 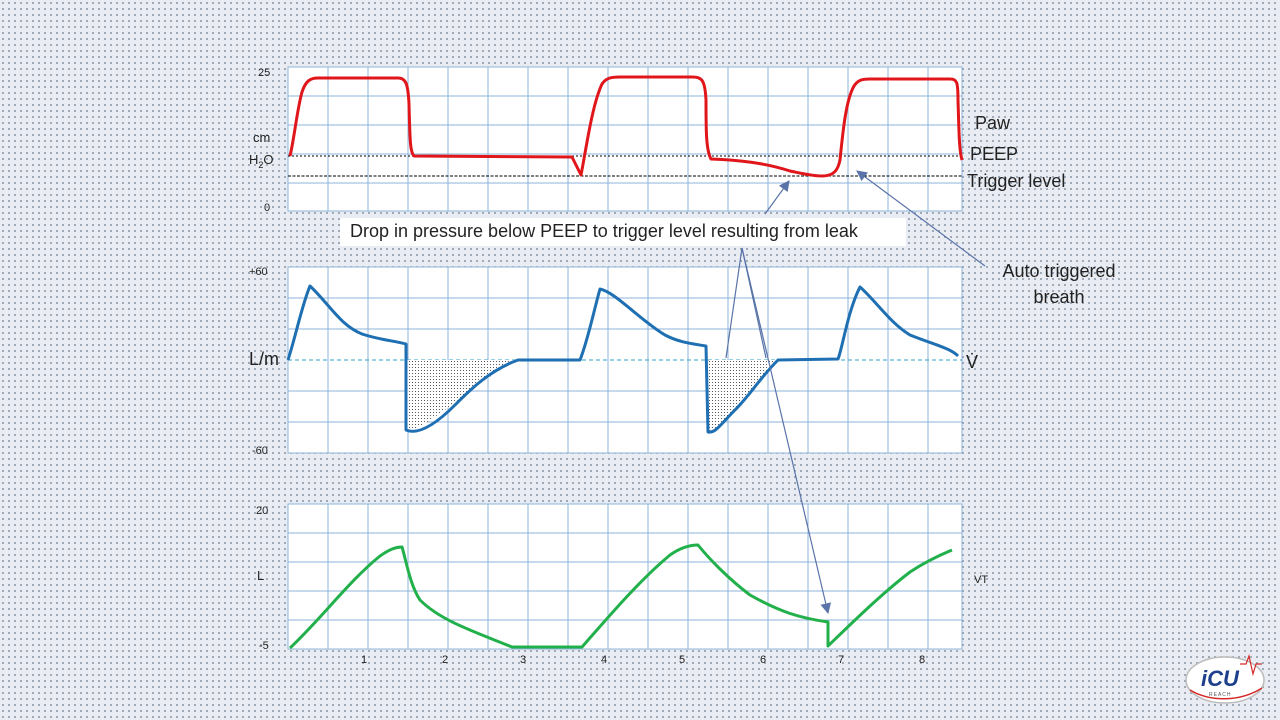 What do you see at coordinates (643, 660) in the screenshot?
I see `x-axis-ticks: 1 2 3 4 5 6 7 8` at bounding box center [643, 660].